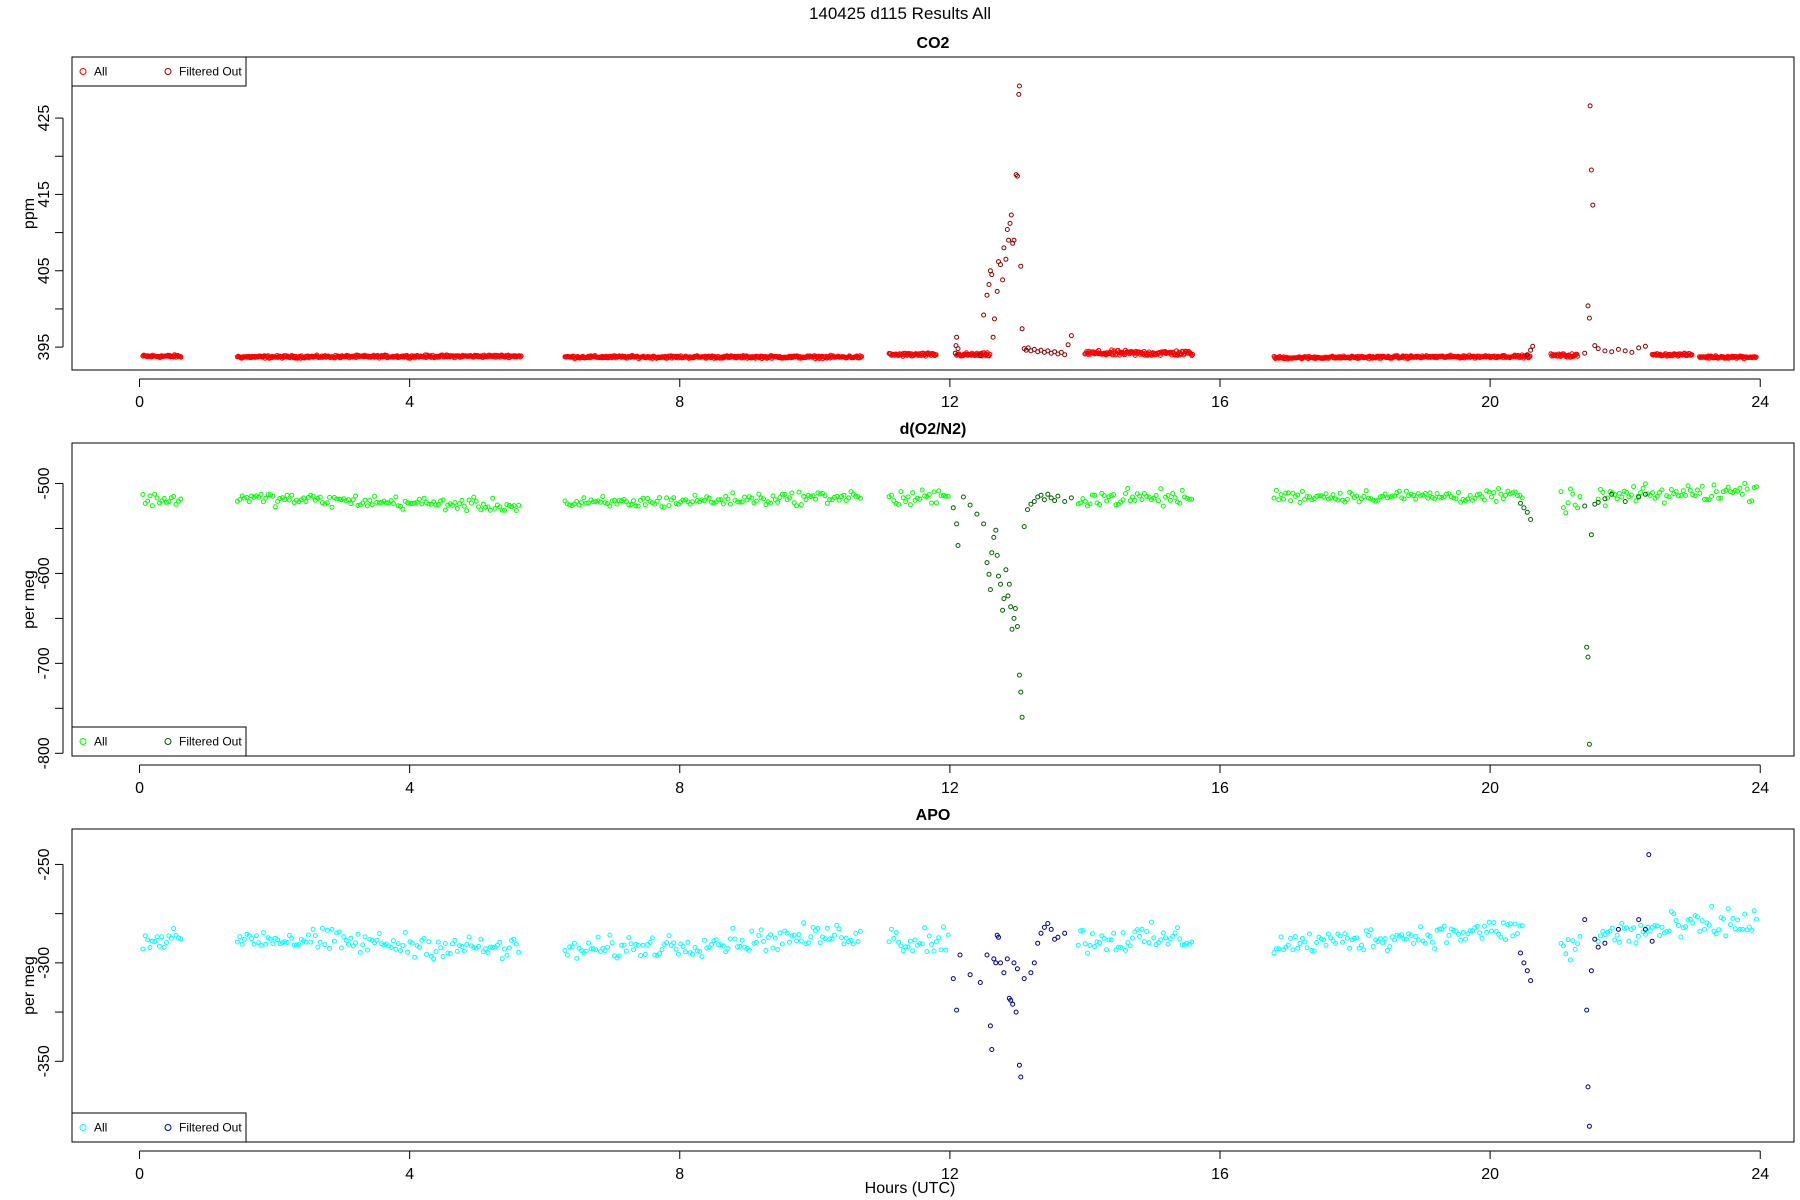  What do you see at coordinates (679, 1174) in the screenshot?
I see `x-tick-label: 8` at bounding box center [679, 1174].